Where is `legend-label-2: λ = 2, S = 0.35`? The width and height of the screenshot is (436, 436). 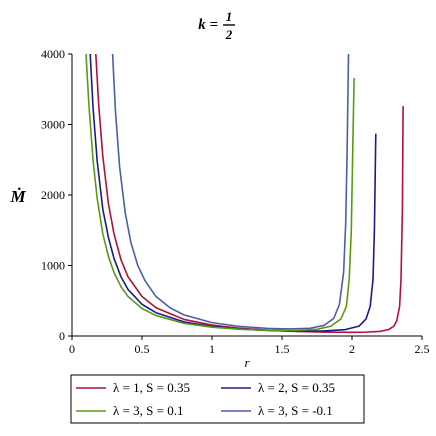 legend-label-2: λ = 2, S = 0.35 is located at coordinates (296, 387).